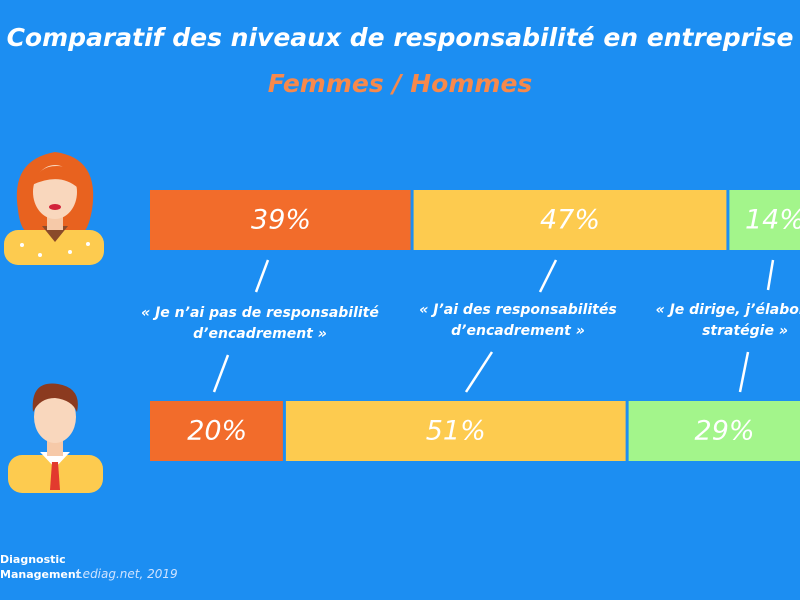  I want to click on source: Lediag.net, 2019, so click(127, 574).